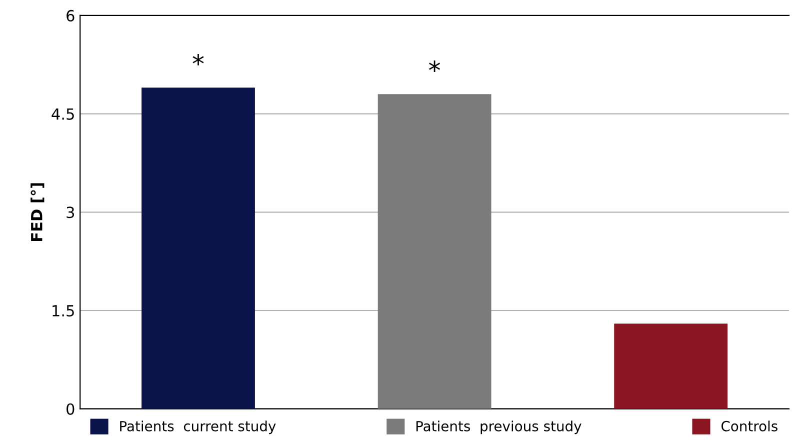 The height and width of the screenshot is (442, 801). Describe the element at coordinates (70, 16) in the screenshot. I see `y-tick-label: 6` at that location.